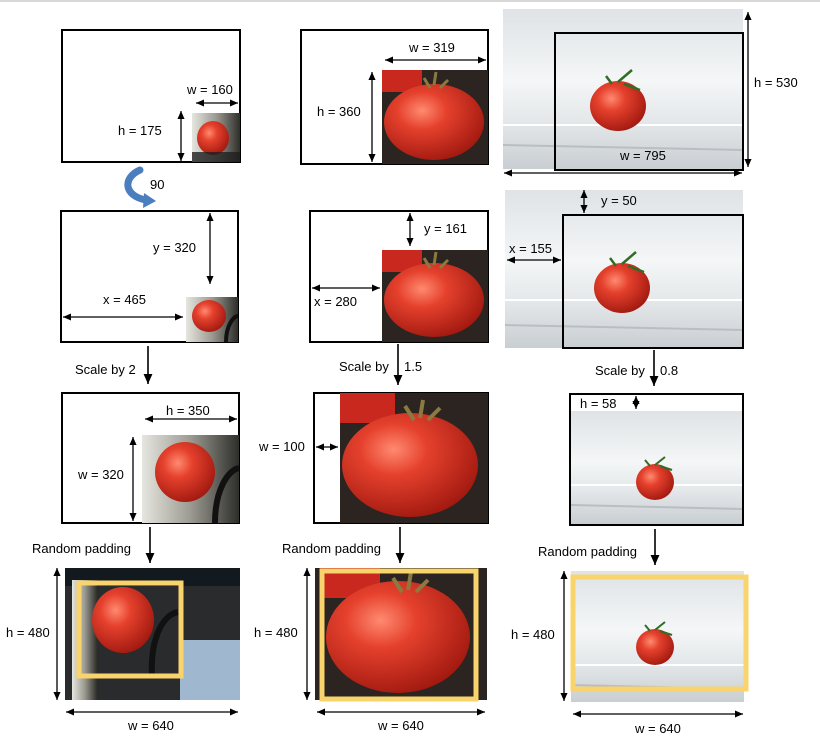 The height and width of the screenshot is (746, 820). I want to click on col3-orig-width-label: w = 795, so click(643, 155).